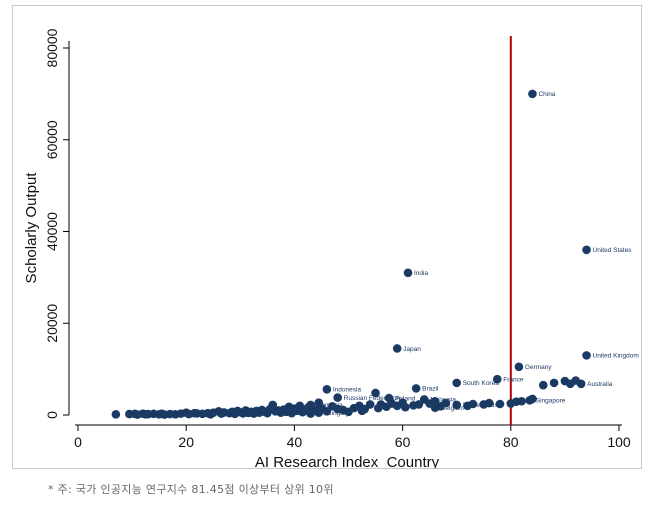  What do you see at coordinates (551, 401) in the screenshot?
I see `point-label: Singapore` at bounding box center [551, 401].